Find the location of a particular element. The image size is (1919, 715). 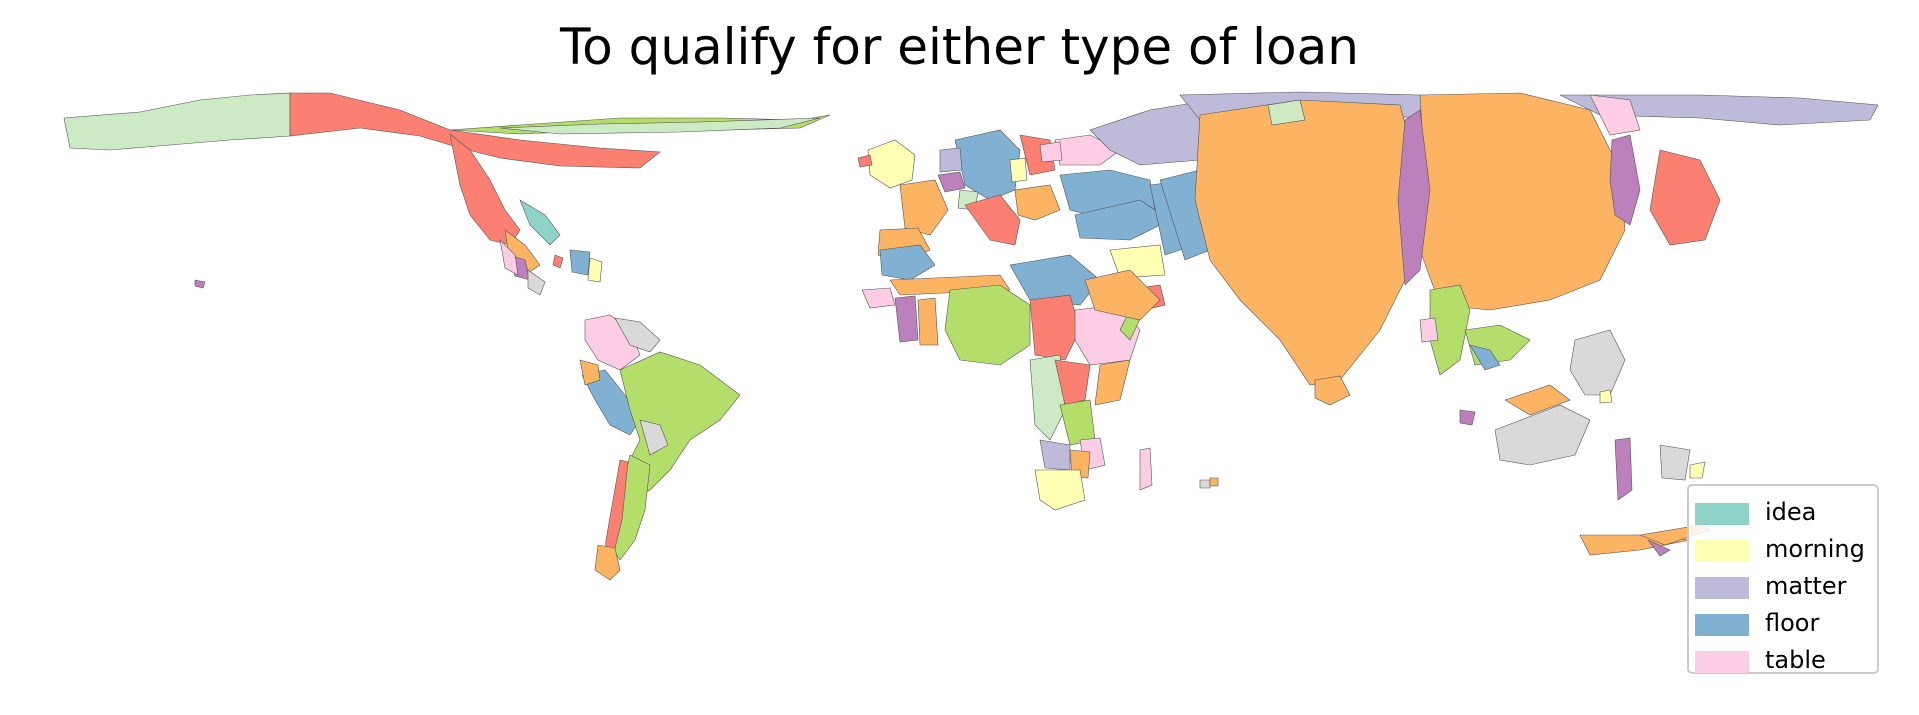

map-title: To qualify for either type of loan is located at coordinates (959, 47).